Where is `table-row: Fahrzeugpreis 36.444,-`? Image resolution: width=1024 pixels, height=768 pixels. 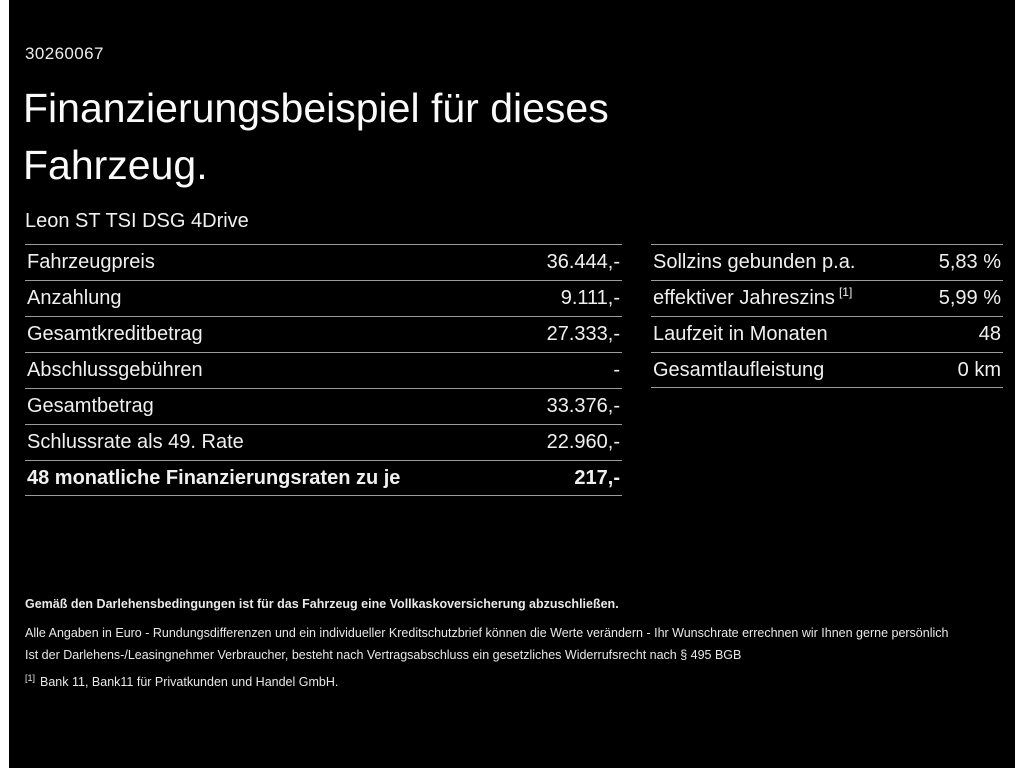 table-row: Fahrzeugpreis 36.444,- is located at coordinates (323, 262).